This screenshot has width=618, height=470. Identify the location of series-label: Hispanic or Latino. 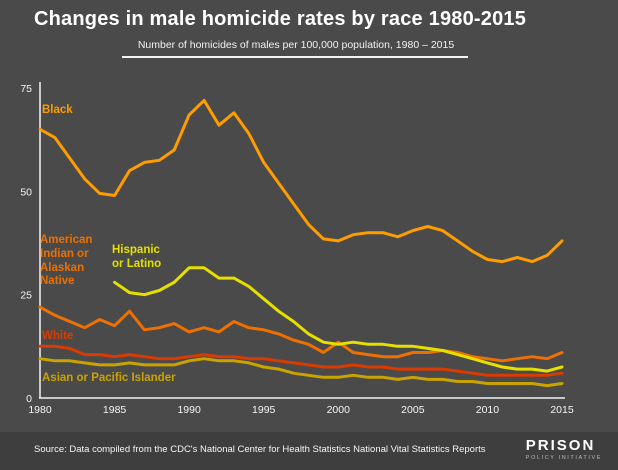
(137, 257).